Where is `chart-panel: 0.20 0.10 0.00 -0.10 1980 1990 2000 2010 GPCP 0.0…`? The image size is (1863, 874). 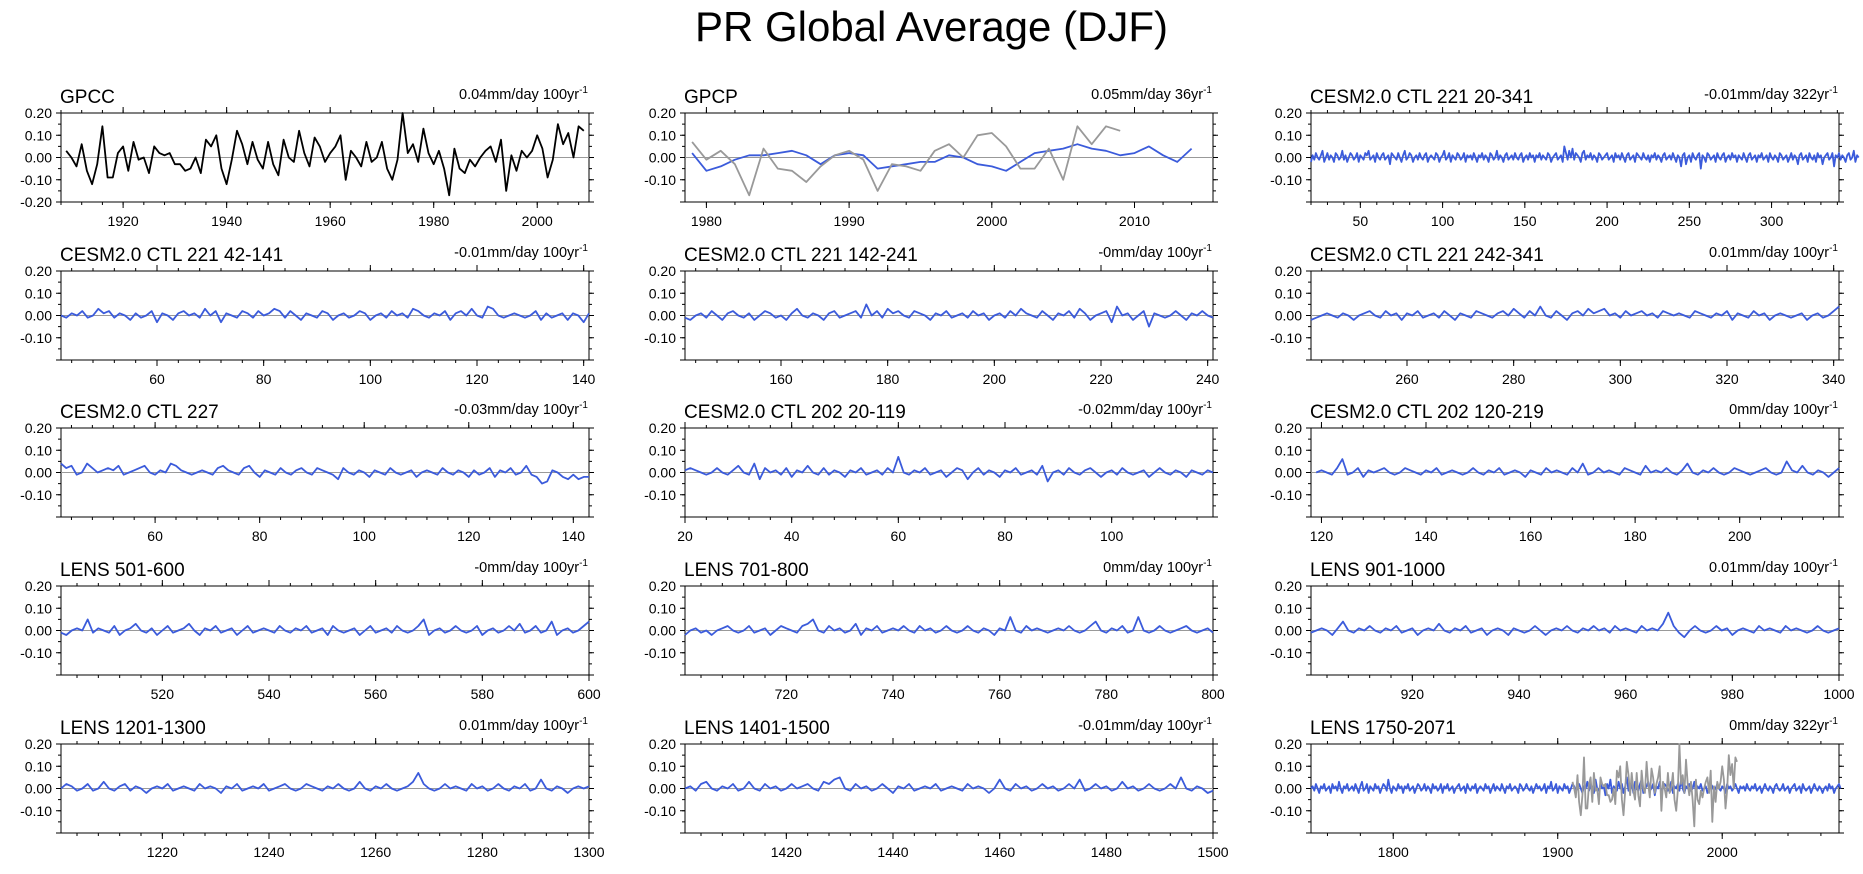
chart-panel: 0.20 0.10 0.00 -0.10 1980 1990 2000 2010 GPCP 0.0… is located at coordinates (931, 157).